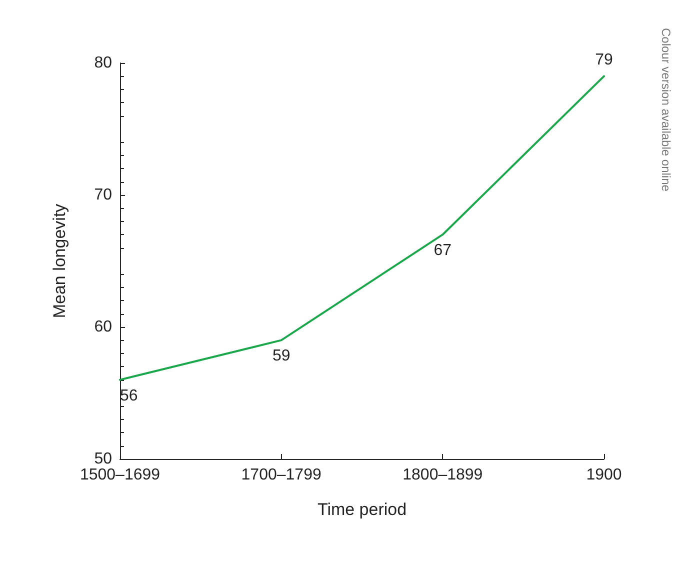 The image size is (682, 572). What do you see at coordinates (362, 509) in the screenshot?
I see `x-axis-title: Time period` at bounding box center [362, 509].